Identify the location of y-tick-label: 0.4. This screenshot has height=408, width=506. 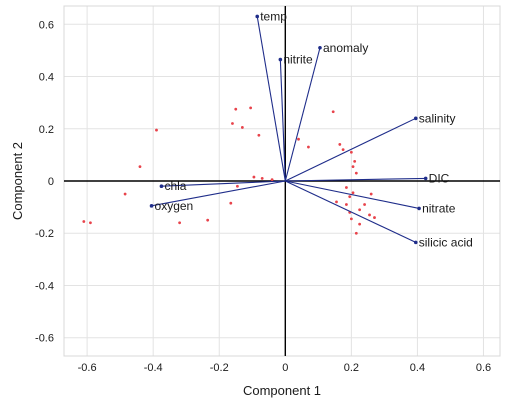
(46, 78).